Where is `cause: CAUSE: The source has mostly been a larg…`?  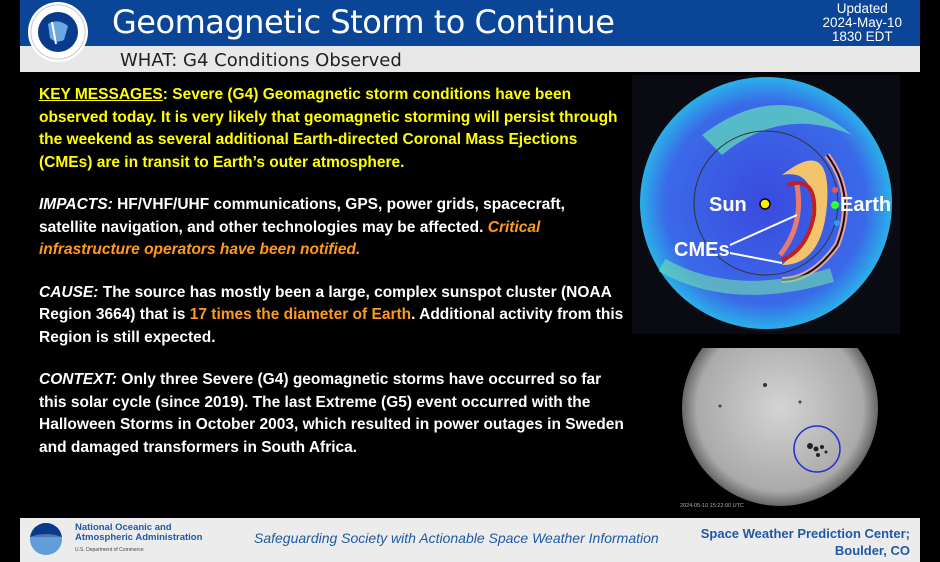
cause: CAUSE: The source has mostly been a larg… is located at coordinates (331, 316).